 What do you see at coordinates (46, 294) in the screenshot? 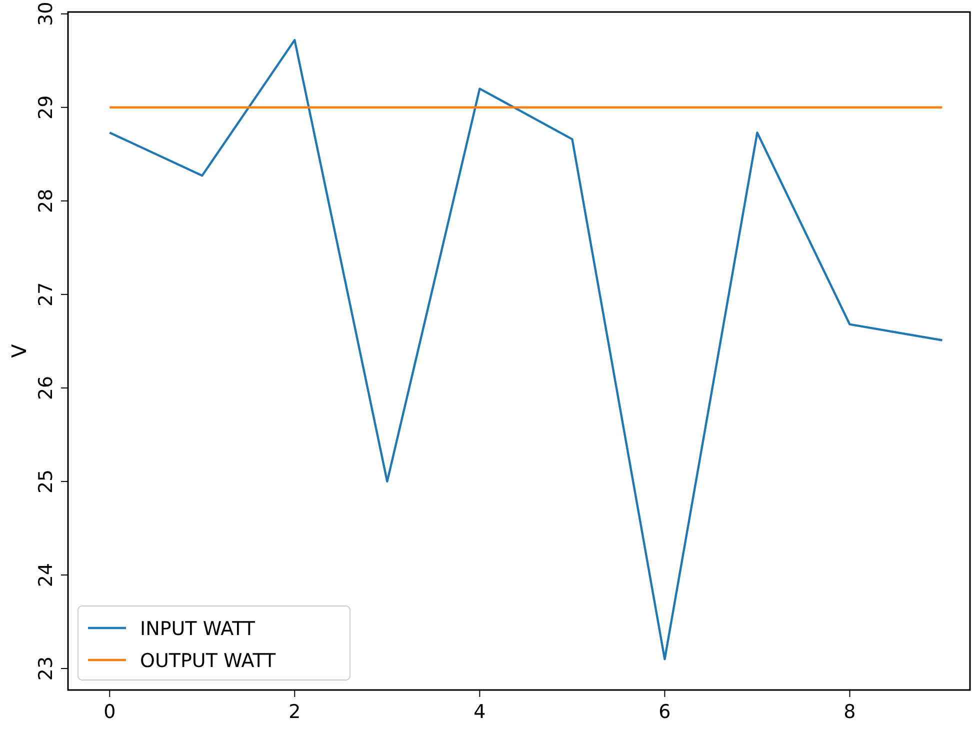
I see `y-tick-label: 27` at bounding box center [46, 294].